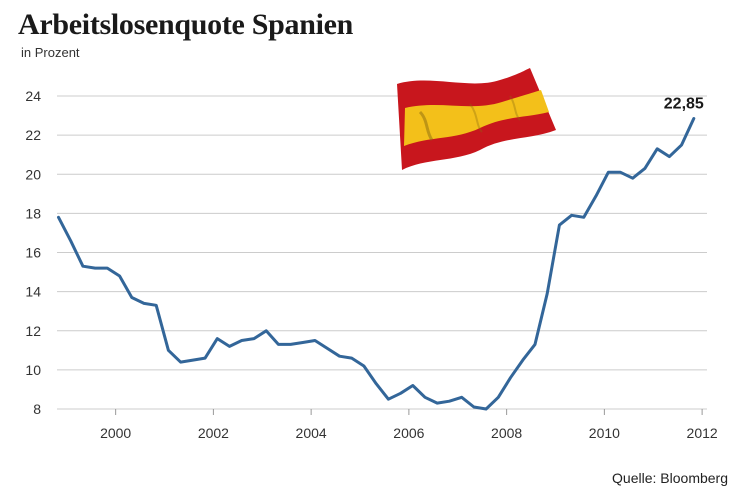 This screenshot has width=750, height=500. What do you see at coordinates (311, 433) in the screenshot?
I see `x-tick-label: 2004` at bounding box center [311, 433].